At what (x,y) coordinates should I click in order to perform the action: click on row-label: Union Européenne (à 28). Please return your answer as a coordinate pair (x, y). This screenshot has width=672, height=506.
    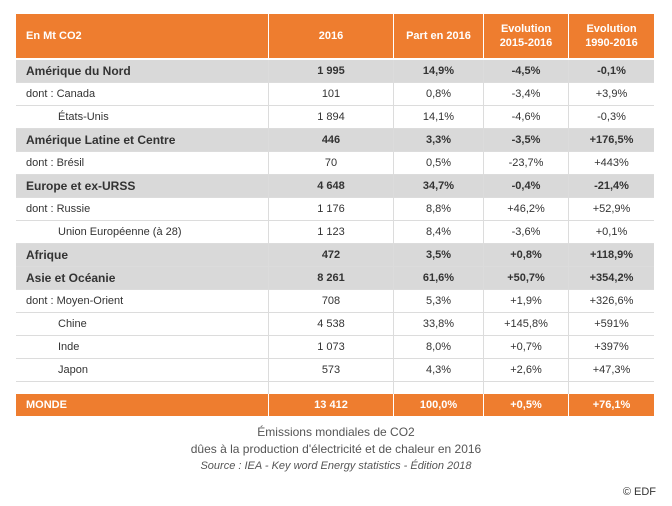
    Looking at the image, I should click on (142, 232).